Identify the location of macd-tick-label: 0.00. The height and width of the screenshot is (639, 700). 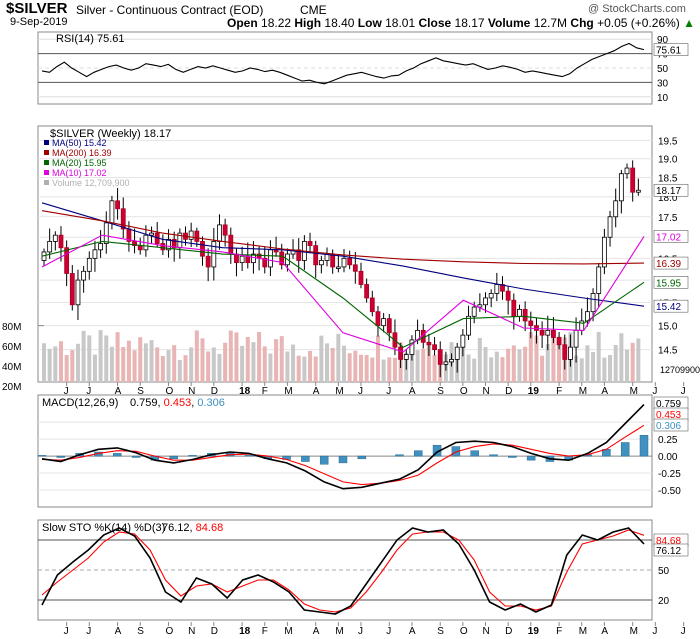
(668, 457).